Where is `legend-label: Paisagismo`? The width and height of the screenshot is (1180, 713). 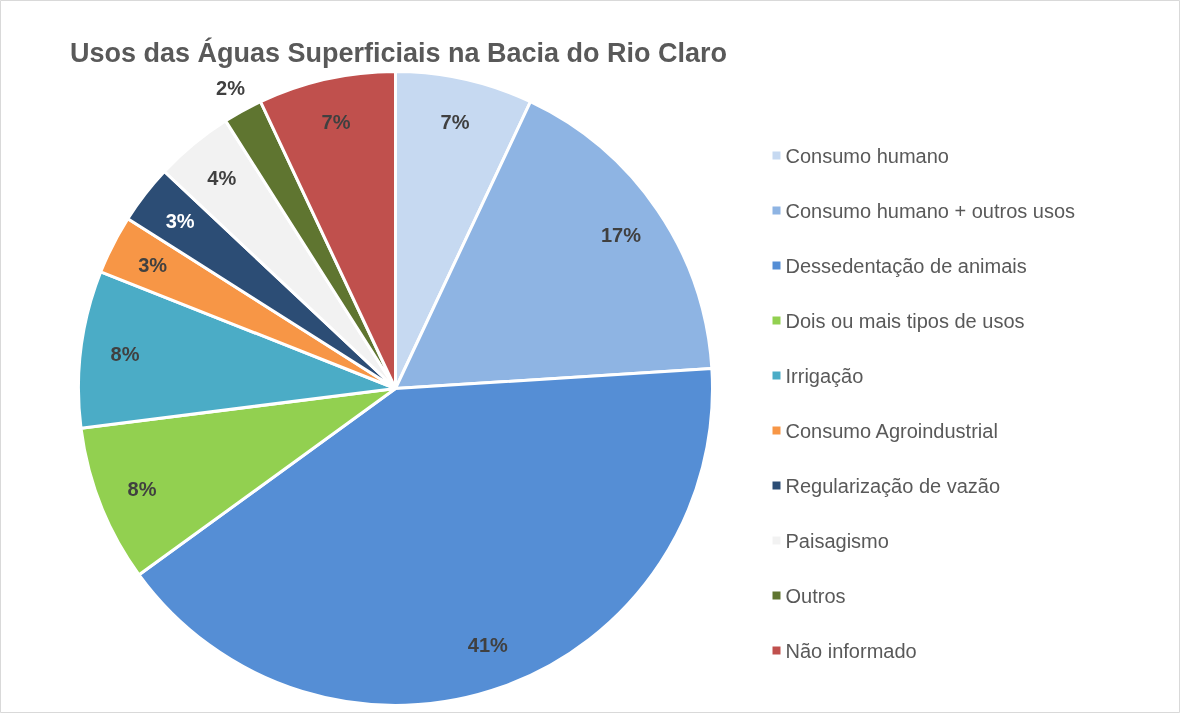
legend-label: Paisagismo is located at coordinates (837, 540).